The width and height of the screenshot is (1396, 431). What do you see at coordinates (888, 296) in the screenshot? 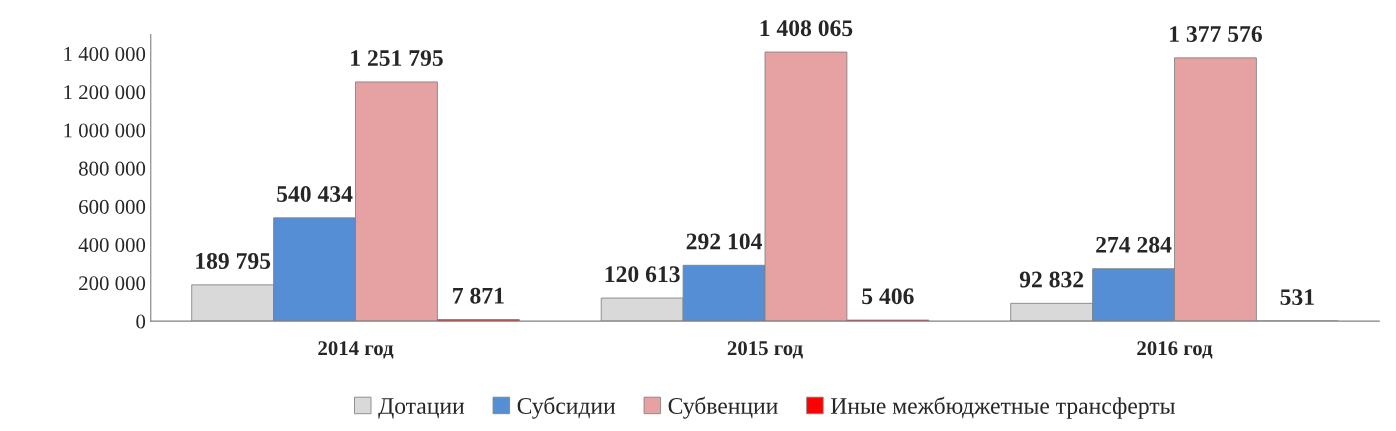
I see `data-label: 5 406` at bounding box center [888, 296].